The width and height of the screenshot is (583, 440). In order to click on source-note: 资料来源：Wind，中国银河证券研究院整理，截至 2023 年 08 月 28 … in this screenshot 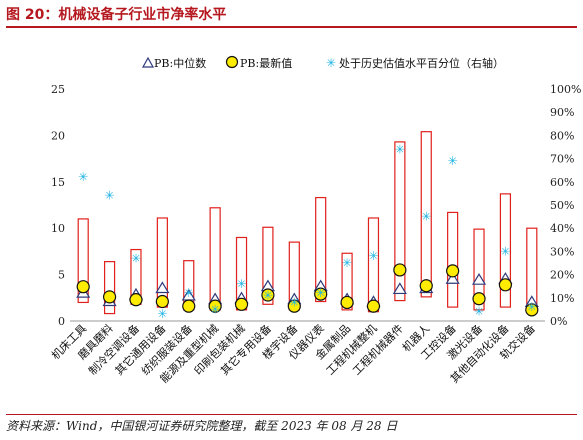, I will do `click(291, 425)`.